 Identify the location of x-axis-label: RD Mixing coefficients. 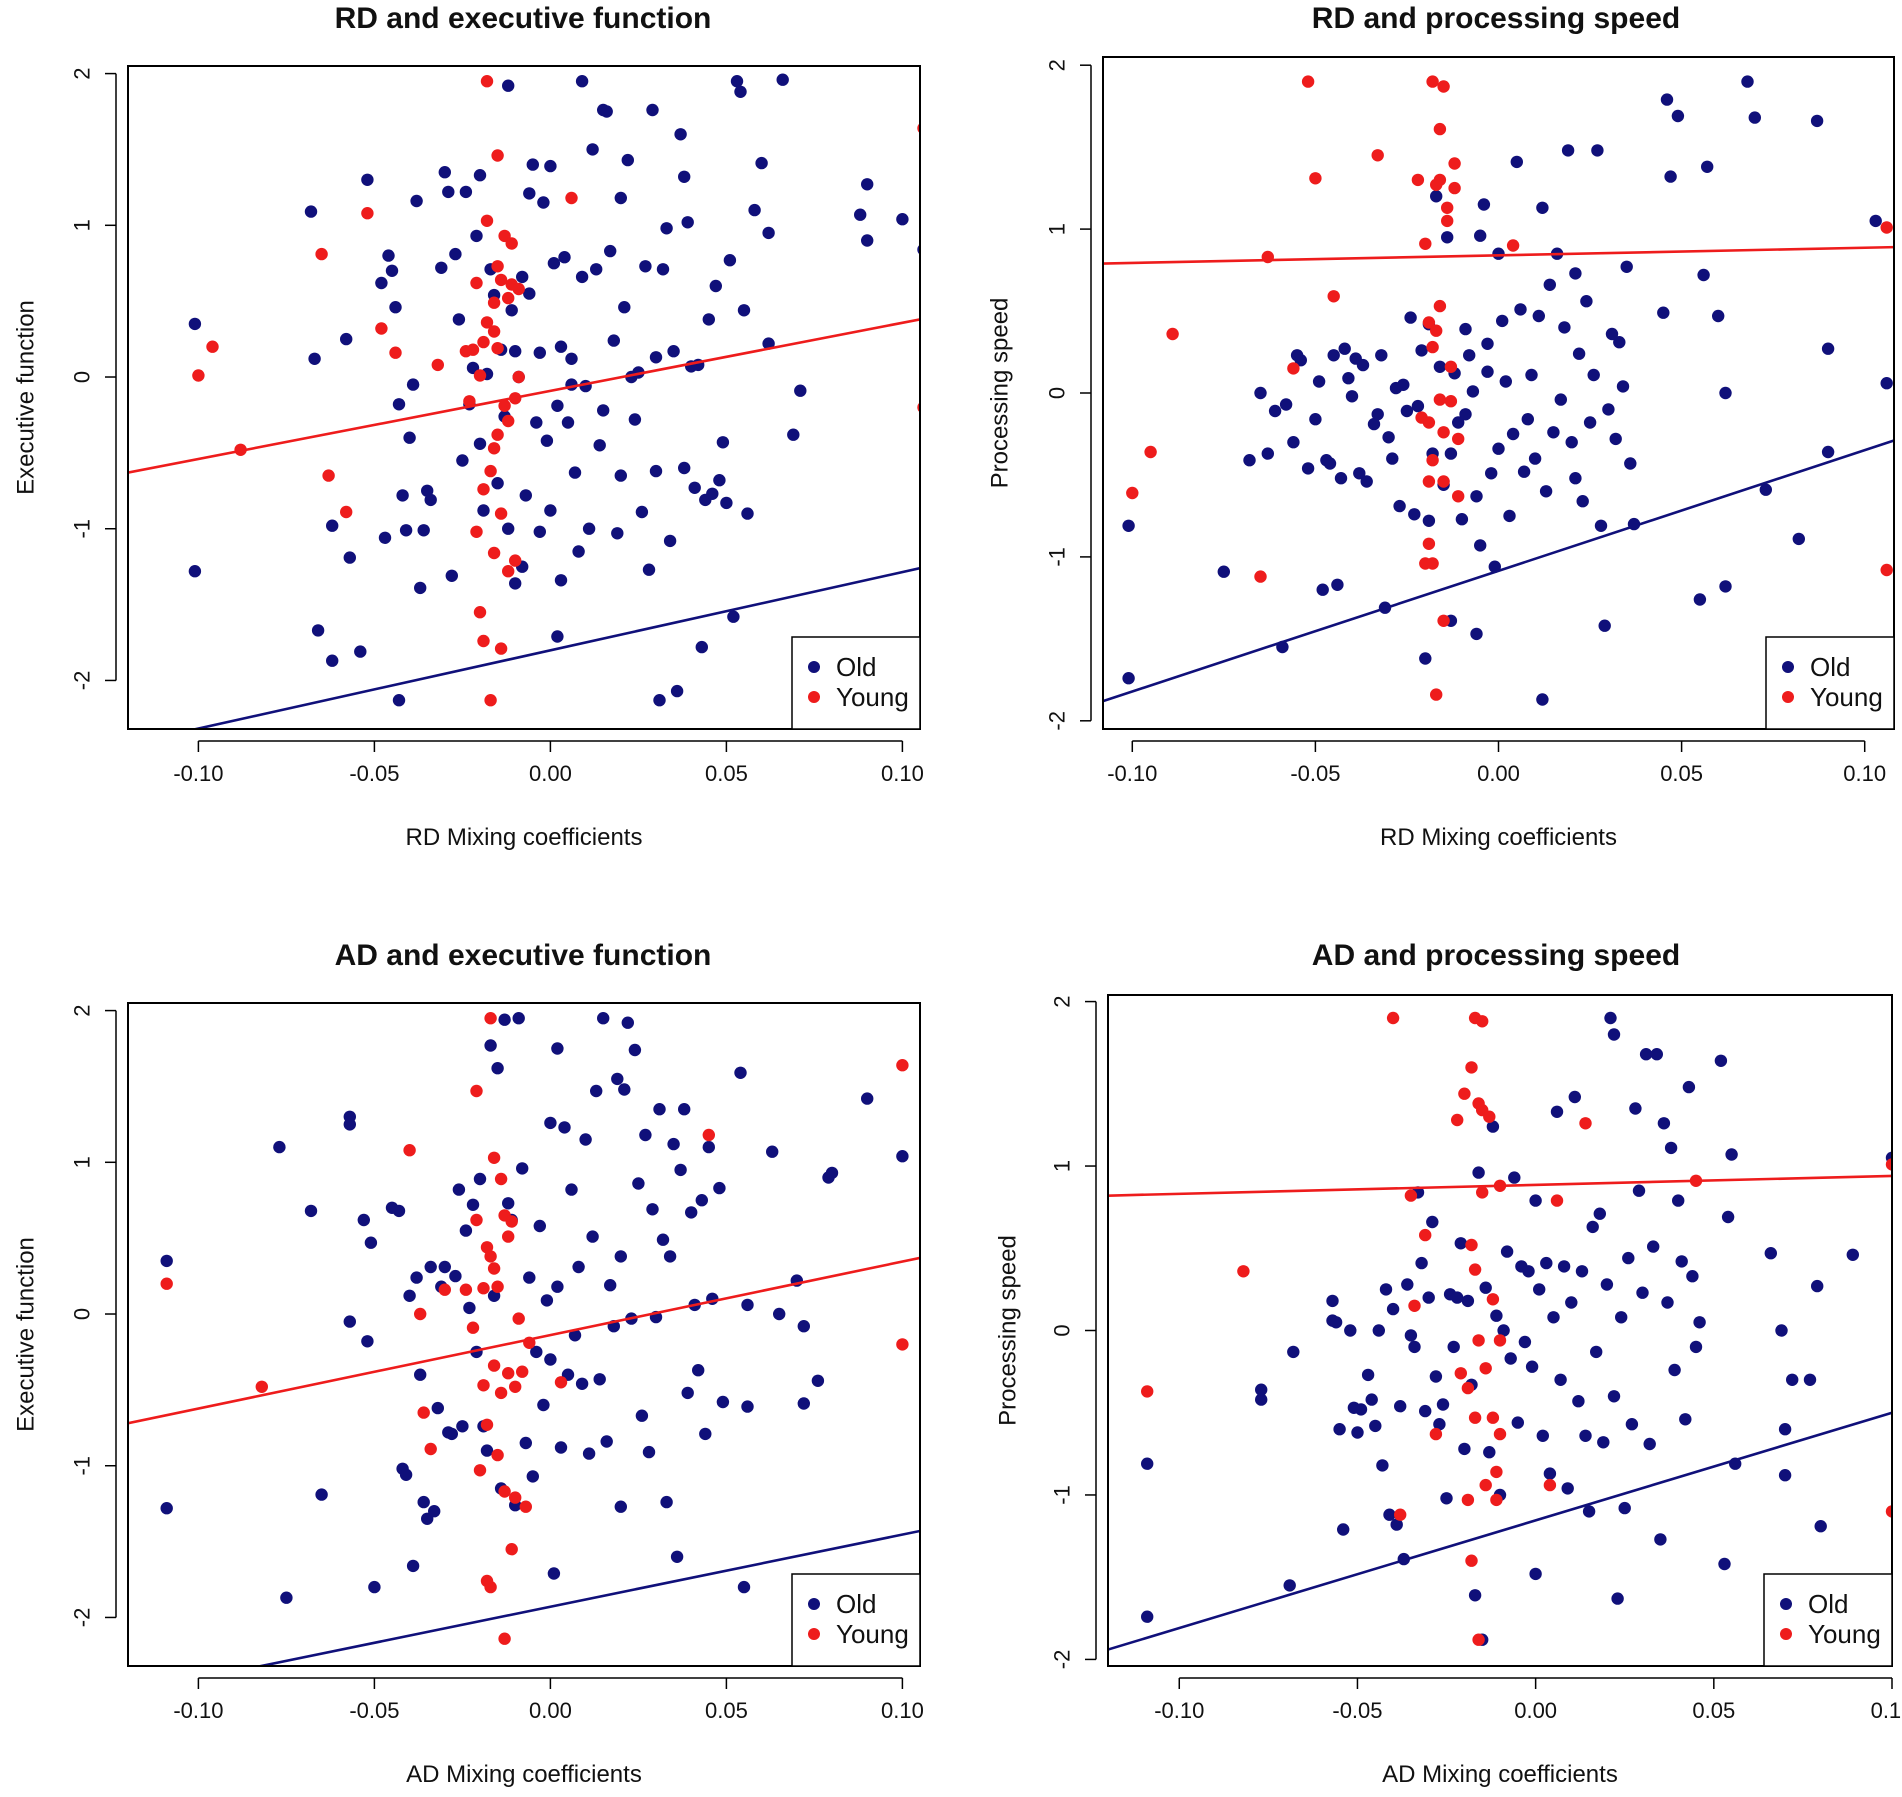
(524, 837).